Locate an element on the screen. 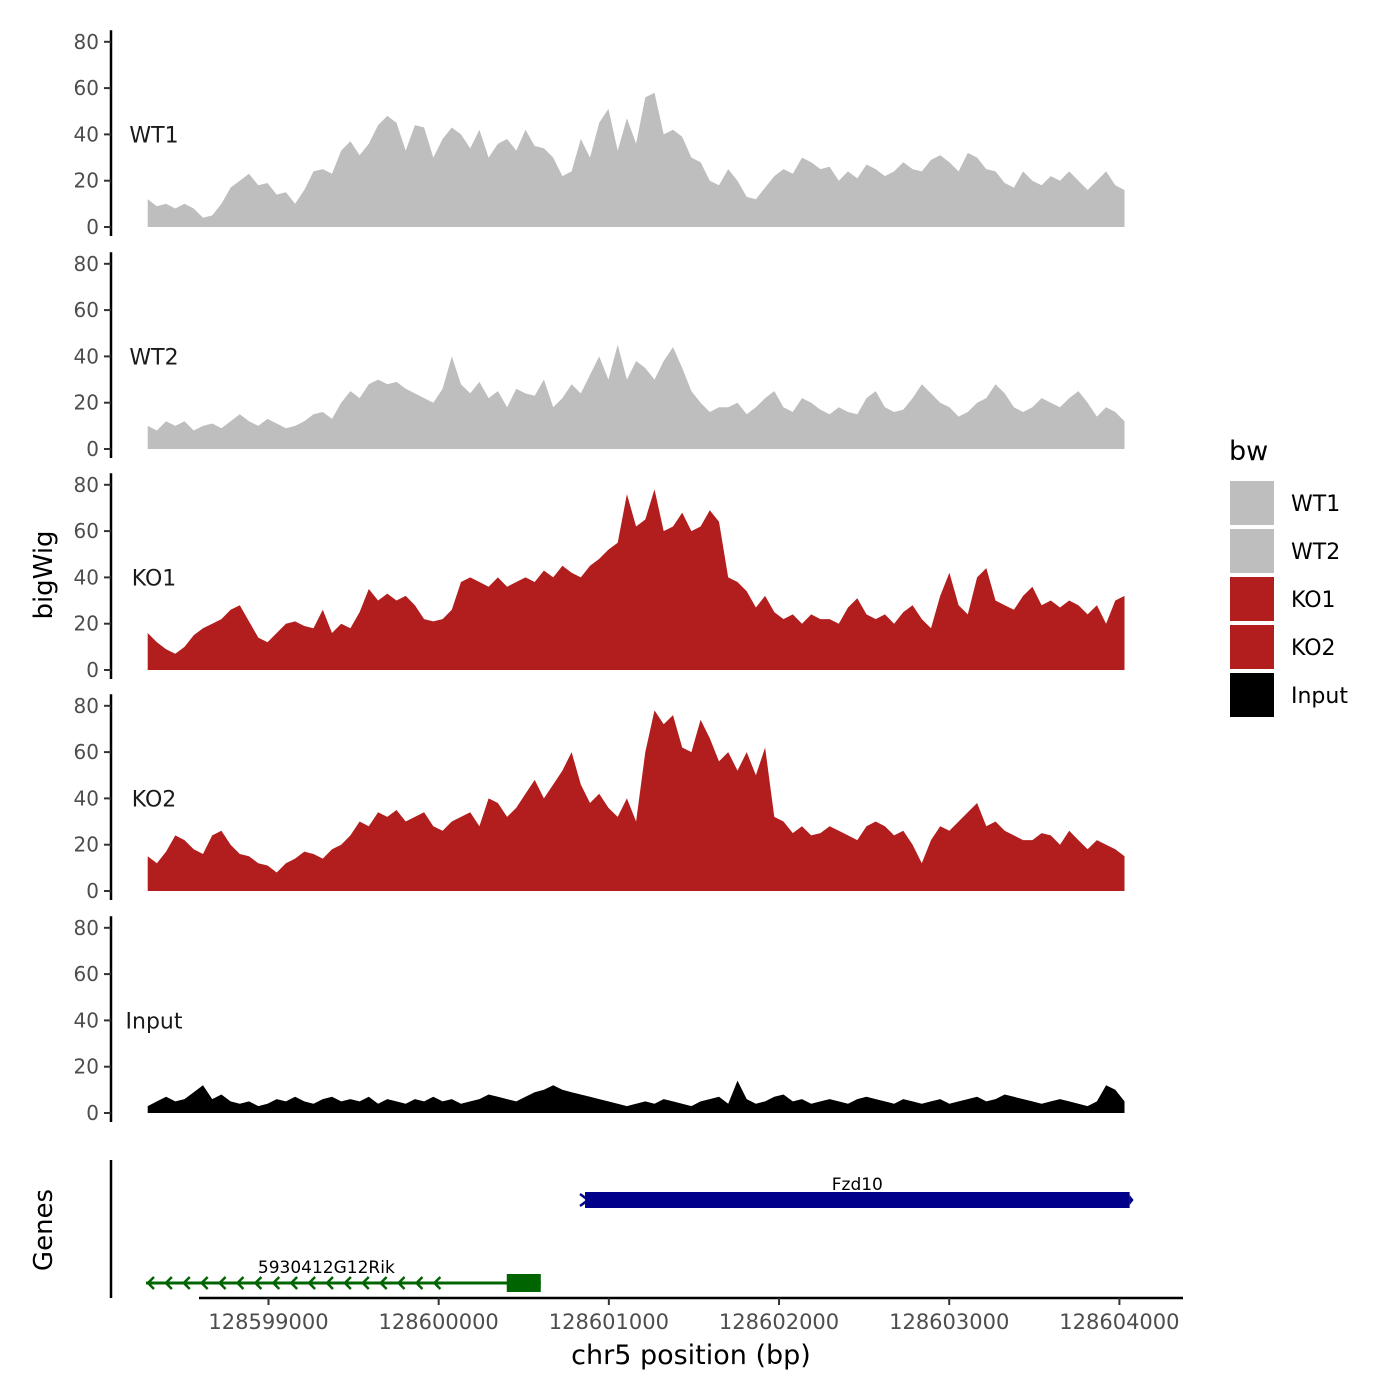 The image size is (1400, 1400). x-tick-label: 128599000 is located at coordinates (268, 1322).